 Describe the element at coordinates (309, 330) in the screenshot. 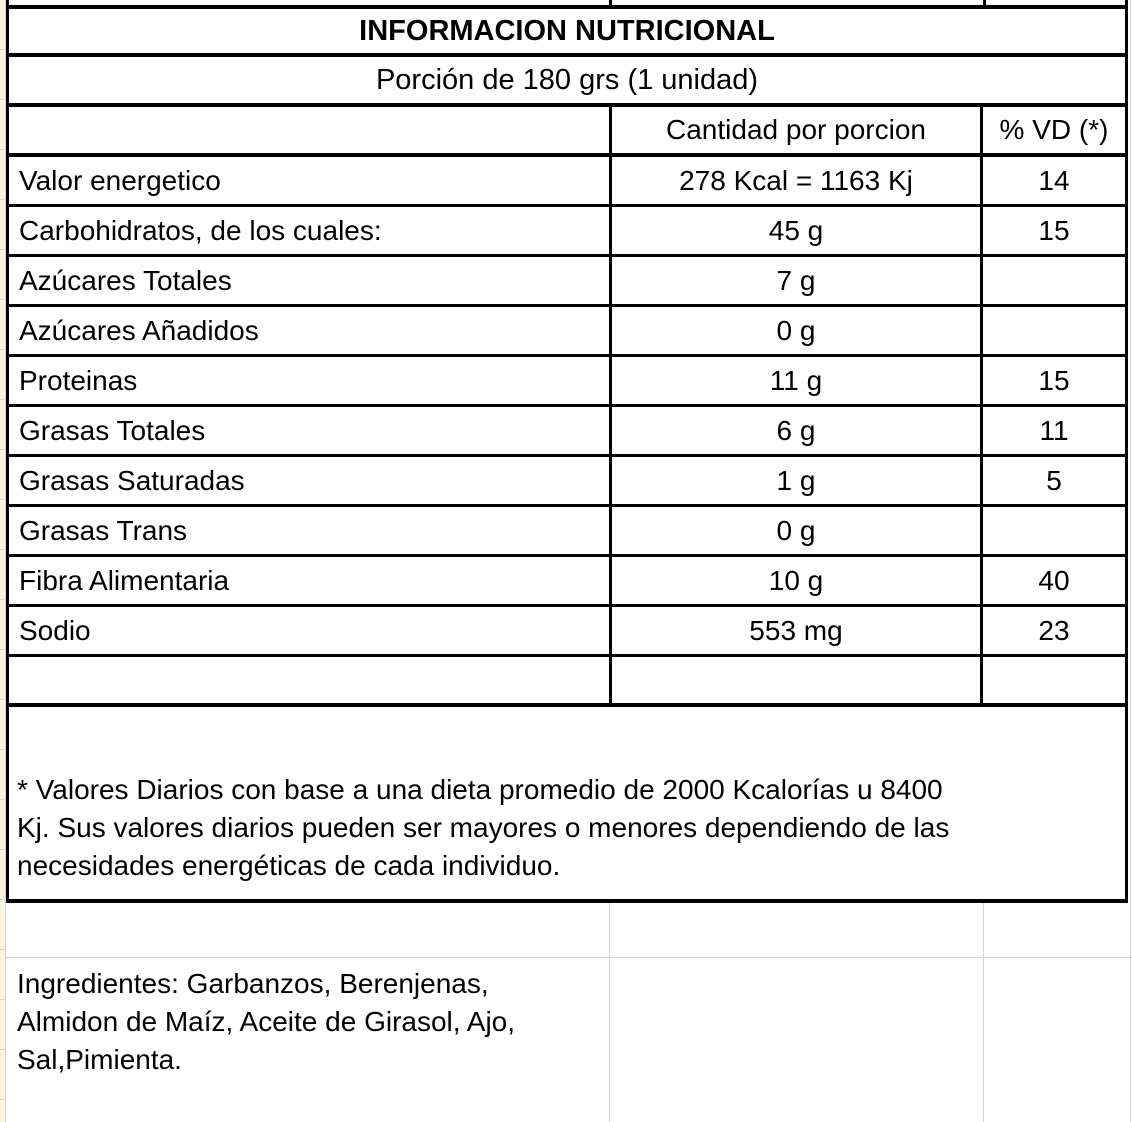

I see `nutrient-label-cell: Azúcares Añadidos` at that location.